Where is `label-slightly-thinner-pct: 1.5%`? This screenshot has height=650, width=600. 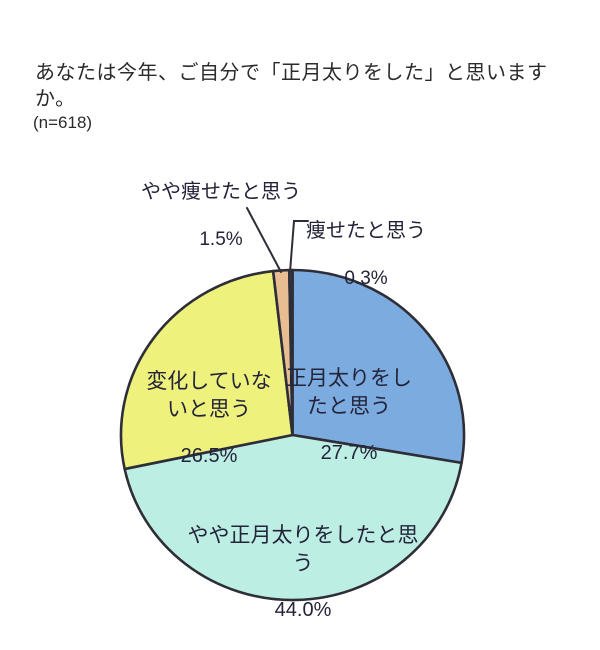
label-slightly-thinner-pct: 1.5% is located at coordinates (221, 239).